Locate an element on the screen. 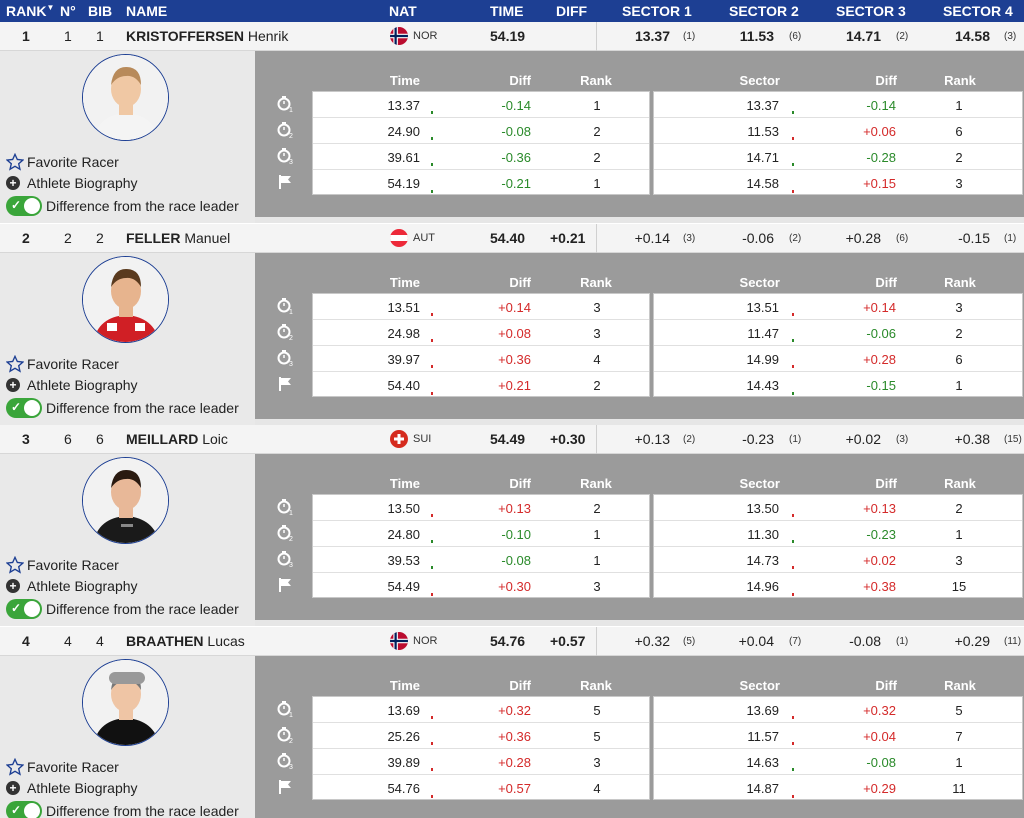 Image resolution: width=1024 pixels, height=818 pixels. sector-time: 13.51 is located at coordinates (762, 307).